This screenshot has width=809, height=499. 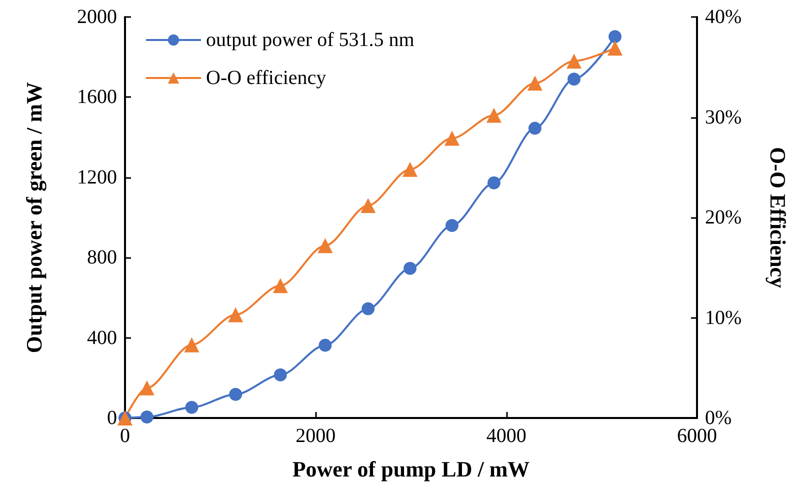 I want to click on x-tick-label: 2000, so click(x=316, y=436).